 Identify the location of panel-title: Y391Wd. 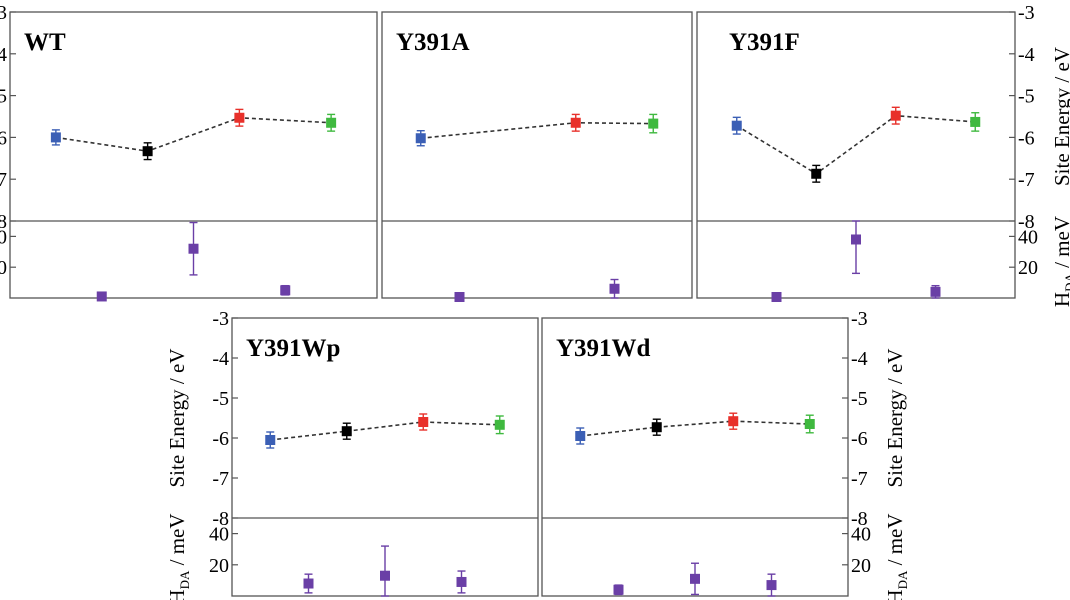
(603, 348).